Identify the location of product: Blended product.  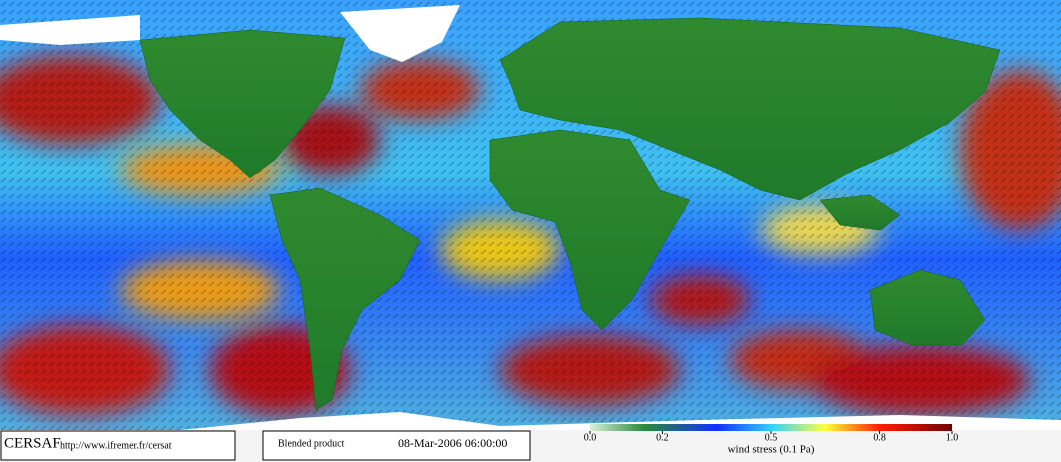
(311, 443).